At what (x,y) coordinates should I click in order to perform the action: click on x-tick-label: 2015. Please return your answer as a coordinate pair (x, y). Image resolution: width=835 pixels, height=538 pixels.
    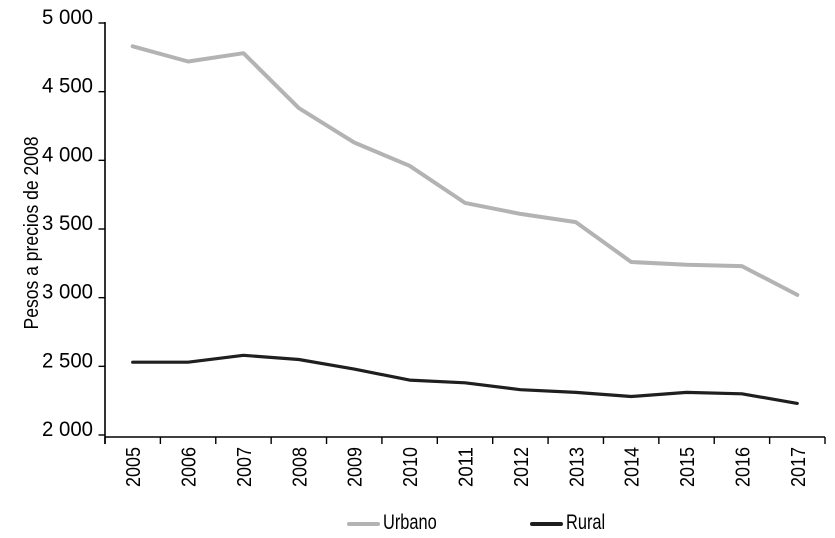
    Looking at the image, I should click on (688, 467).